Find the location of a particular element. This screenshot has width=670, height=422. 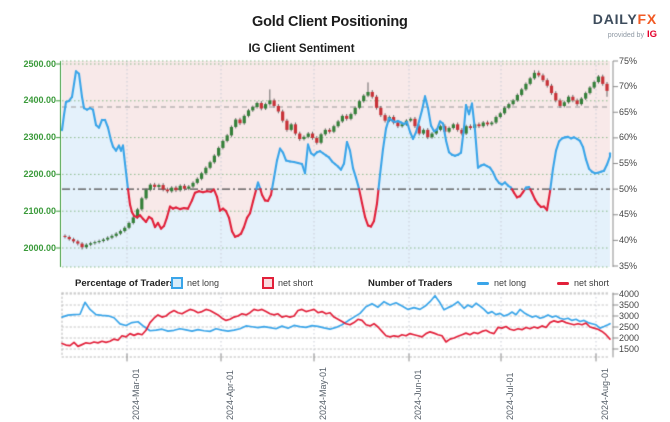

percent-axis-tick: 65% is located at coordinates (628, 111).